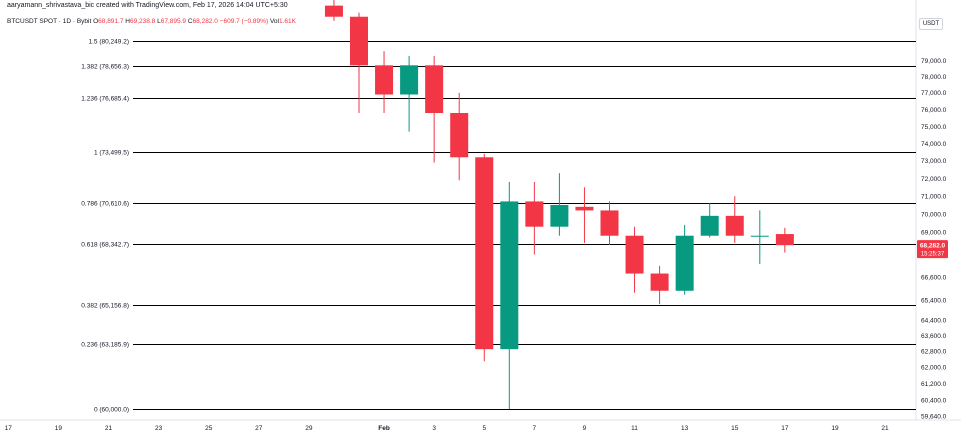 The width and height of the screenshot is (961, 442). I want to click on fib-level-label: 0.382 (65,156.8), so click(105, 306).